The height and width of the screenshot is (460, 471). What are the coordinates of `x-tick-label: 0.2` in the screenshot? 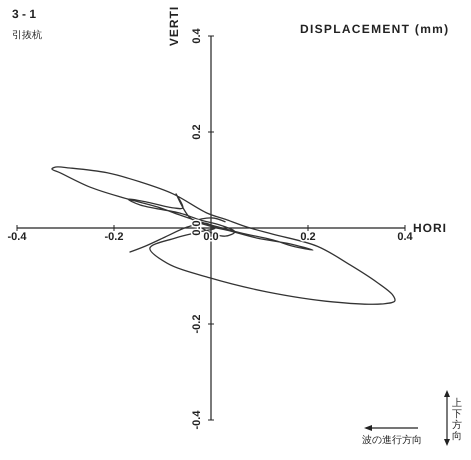 It's located at (308, 237).